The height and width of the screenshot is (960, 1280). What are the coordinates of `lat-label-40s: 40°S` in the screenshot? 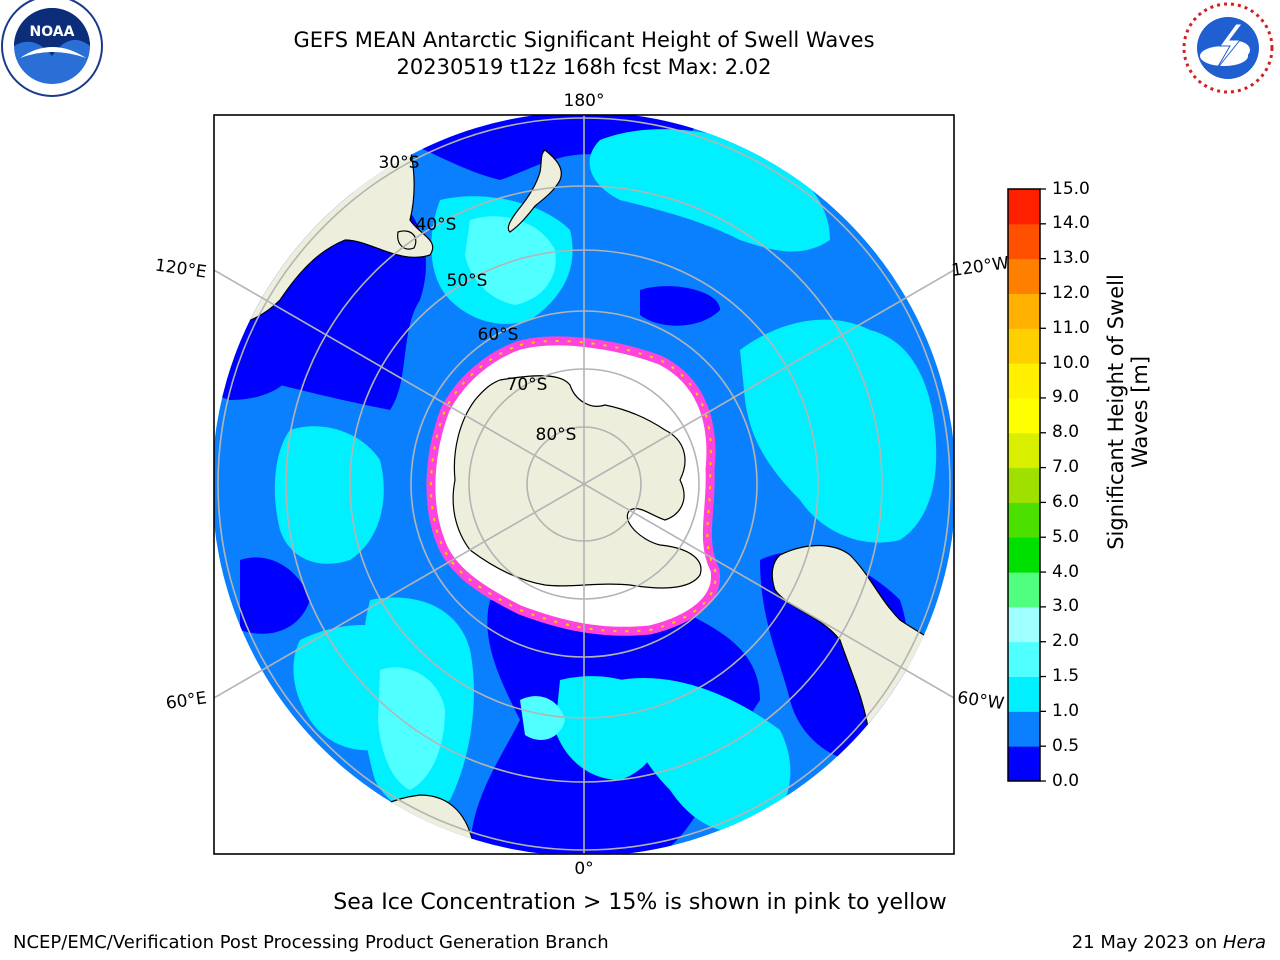 It's located at (436, 225).